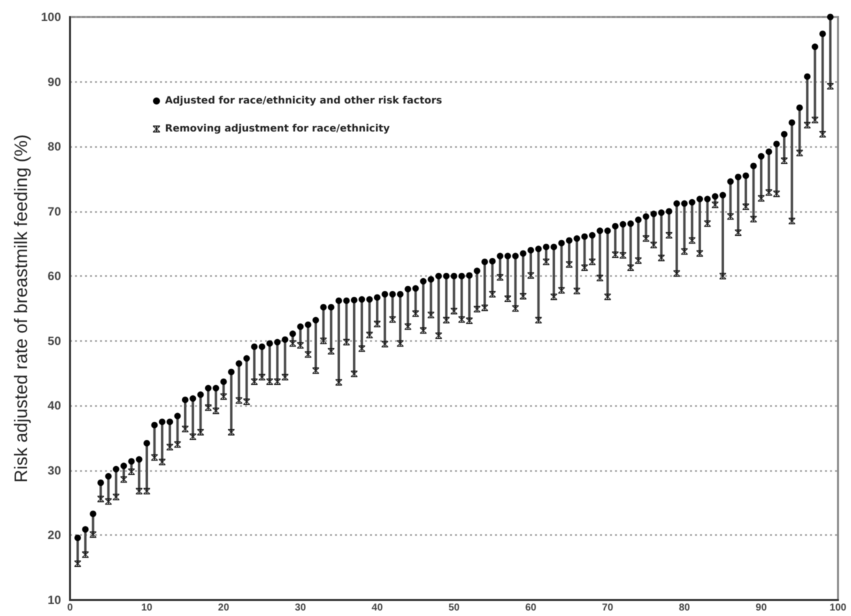 This screenshot has height=616, width=851. I want to click on legend-label: Removing adjustment for race/ethnicity, so click(277, 129).